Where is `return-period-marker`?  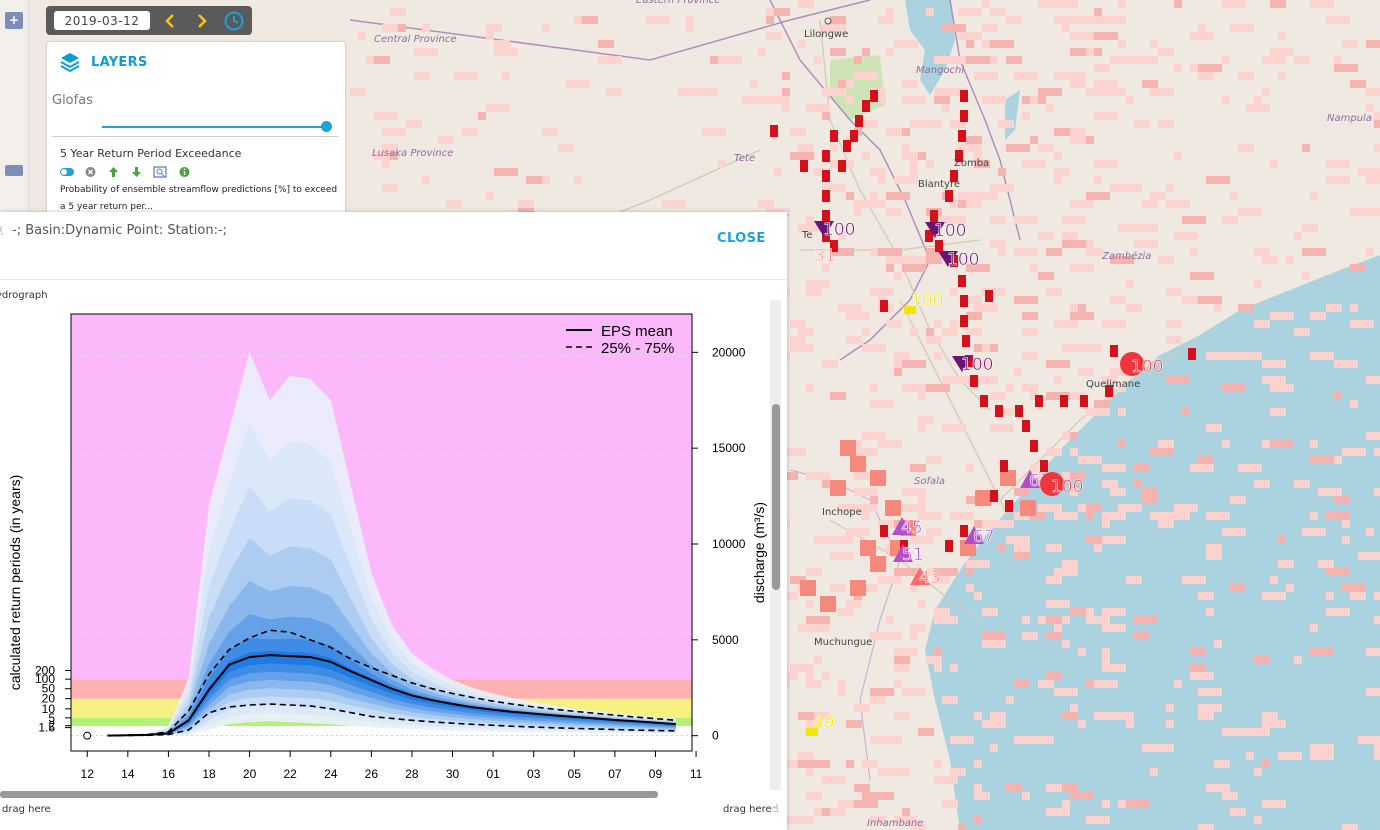
return-period-marker is located at coordinates (974, 535).